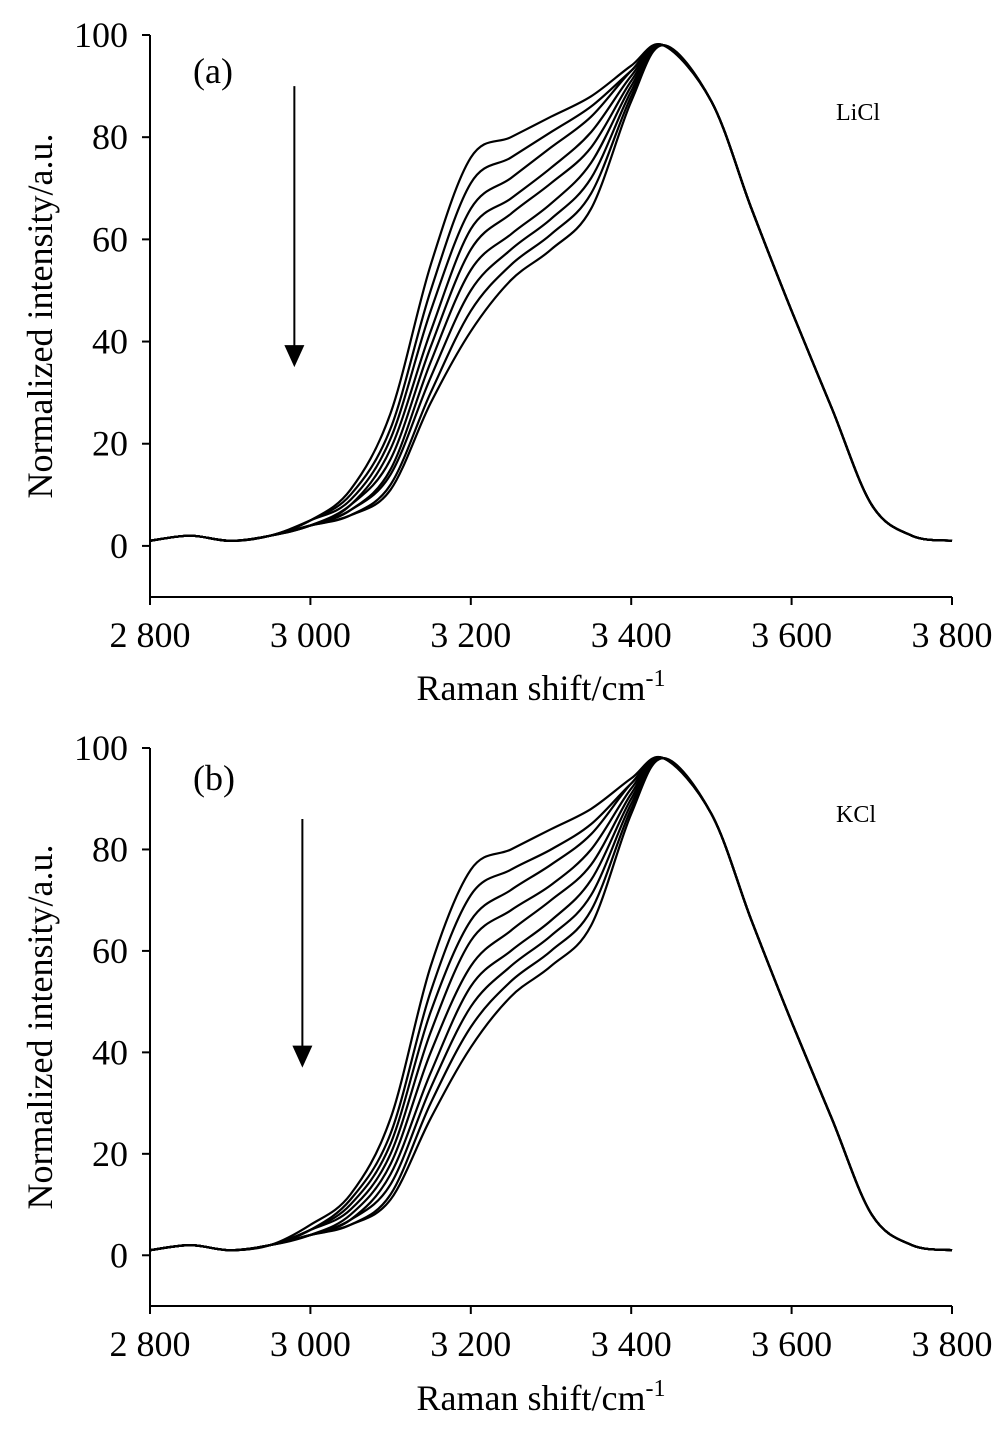  What do you see at coordinates (110, 444) in the screenshot?
I see `panel-a-y-tick-label: 20` at bounding box center [110, 444].